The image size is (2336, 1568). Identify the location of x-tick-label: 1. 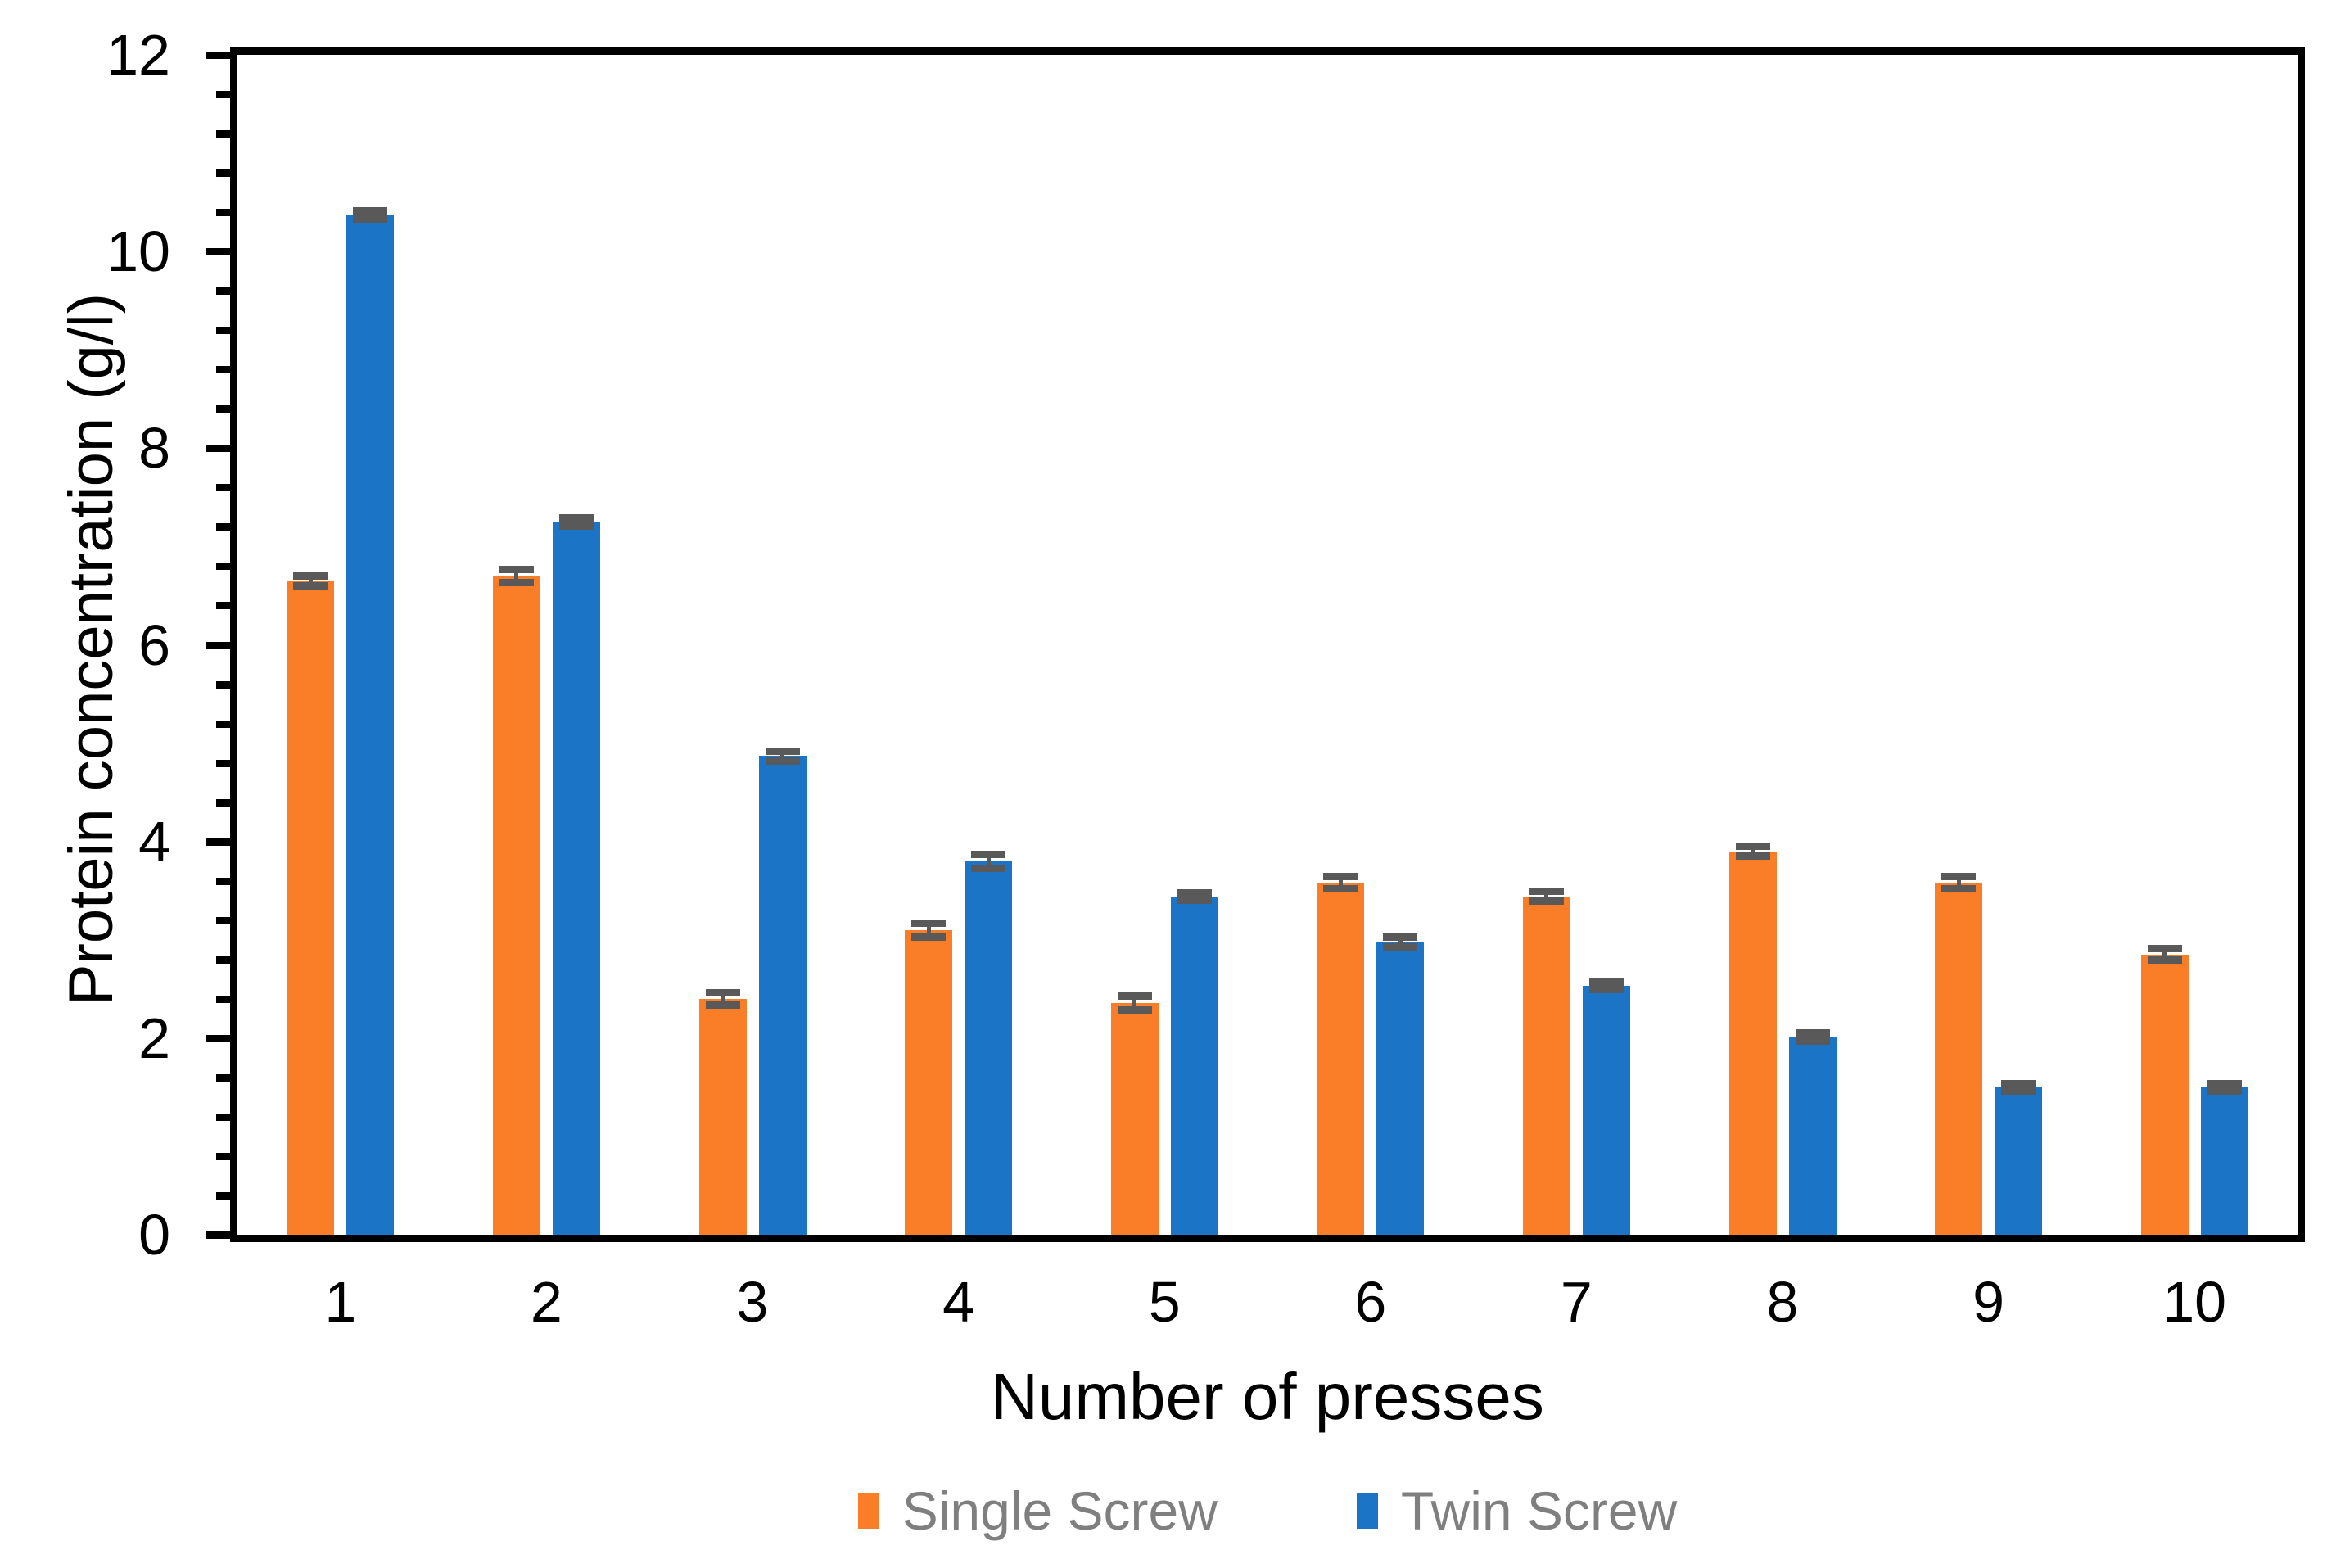
(340, 1302).